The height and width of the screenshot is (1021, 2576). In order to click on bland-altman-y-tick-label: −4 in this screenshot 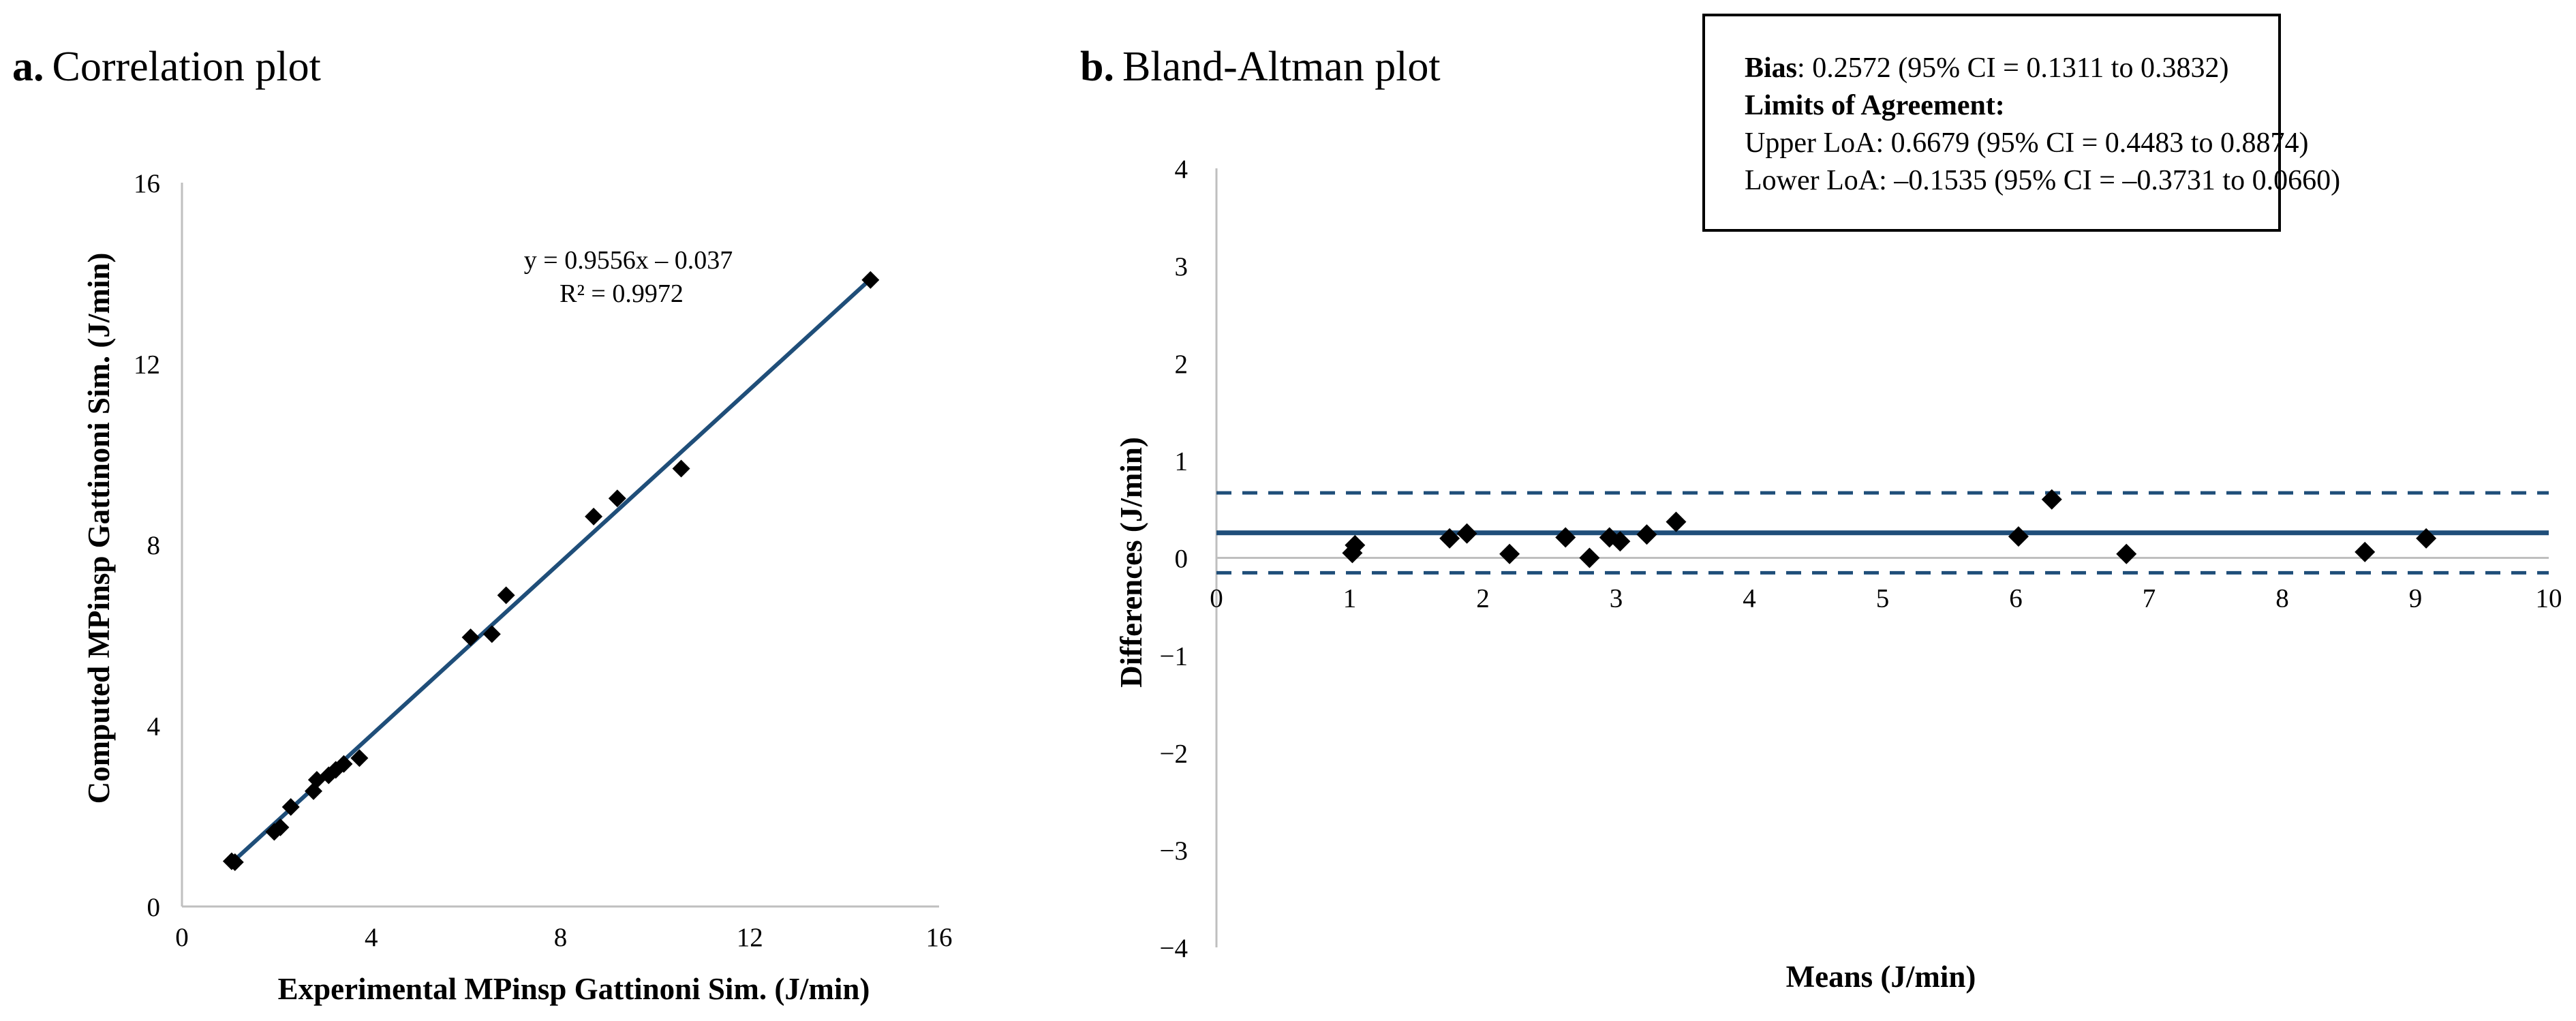, I will do `click(1174, 948)`.